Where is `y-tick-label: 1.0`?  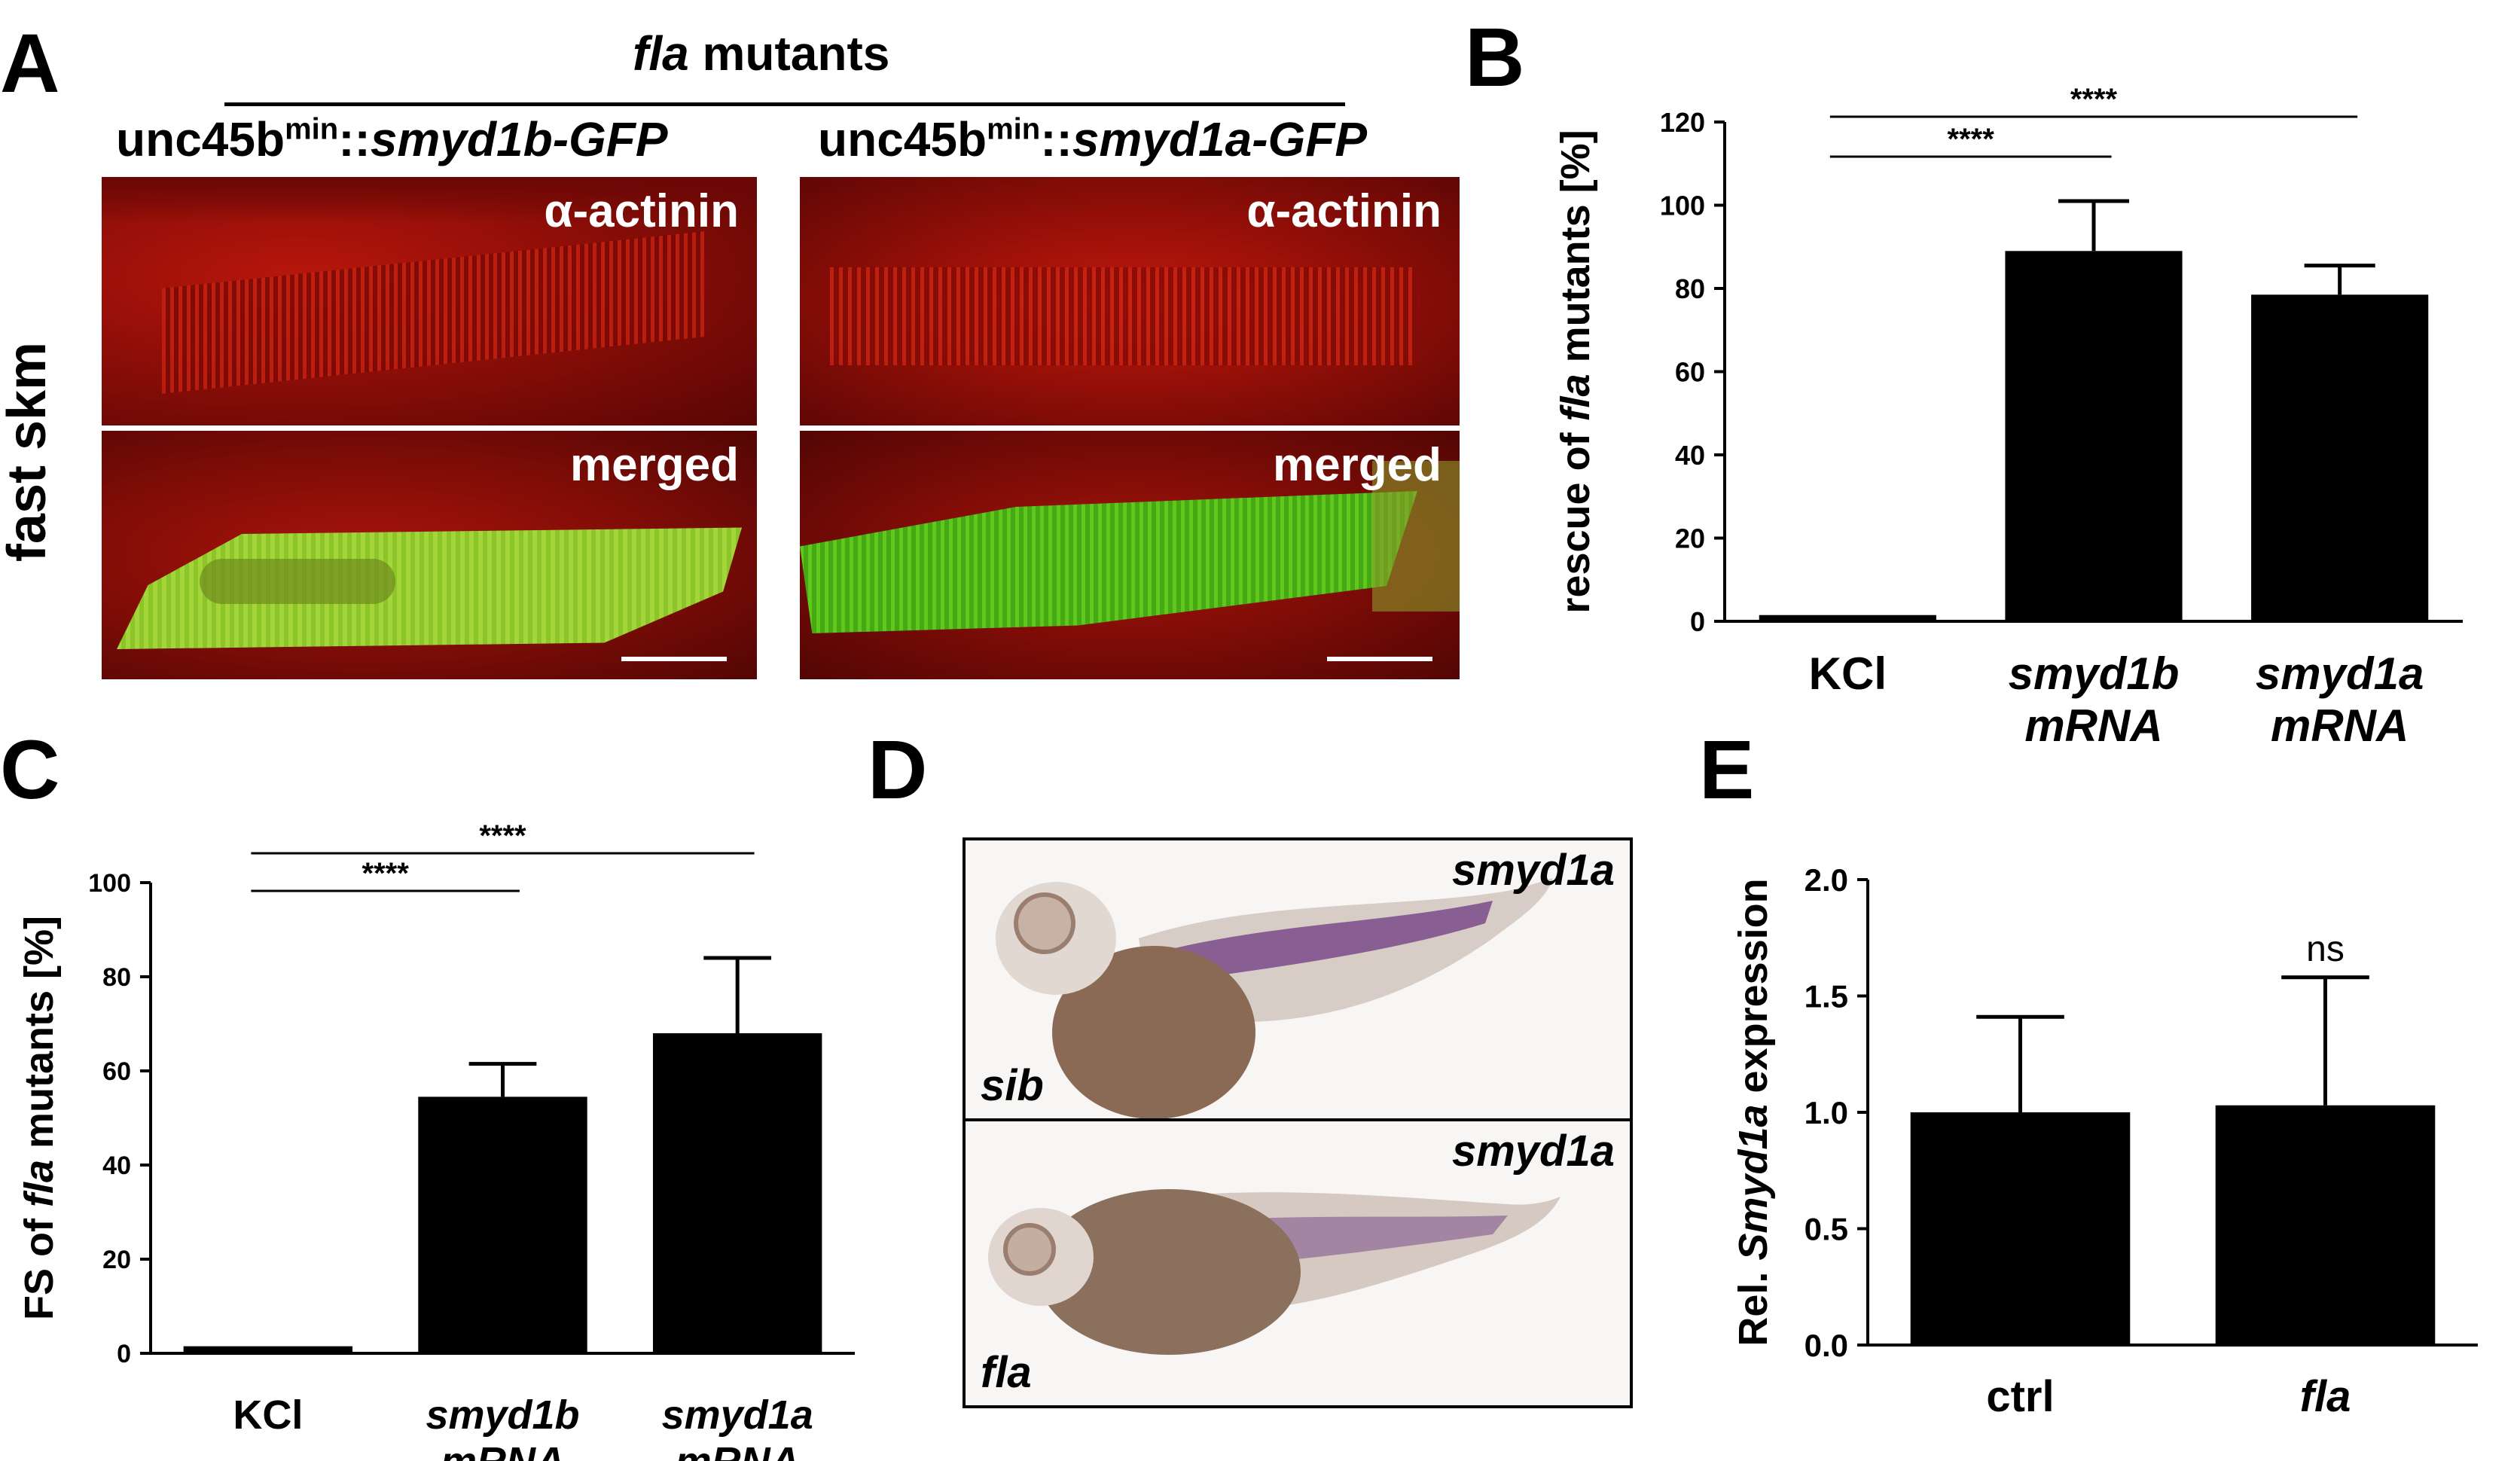
y-tick-label: 1.0 is located at coordinates (1826, 1112).